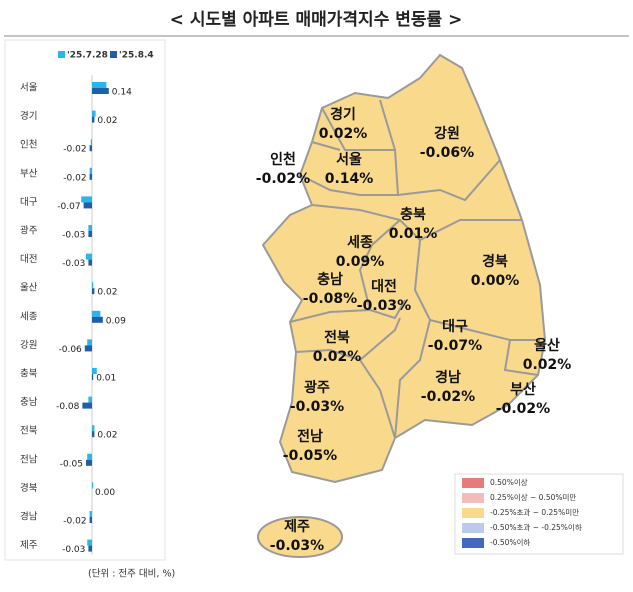 The image size is (633, 592). Describe the element at coordinates (29, 517) in the screenshot. I see `y-tick-label: 경남` at that location.